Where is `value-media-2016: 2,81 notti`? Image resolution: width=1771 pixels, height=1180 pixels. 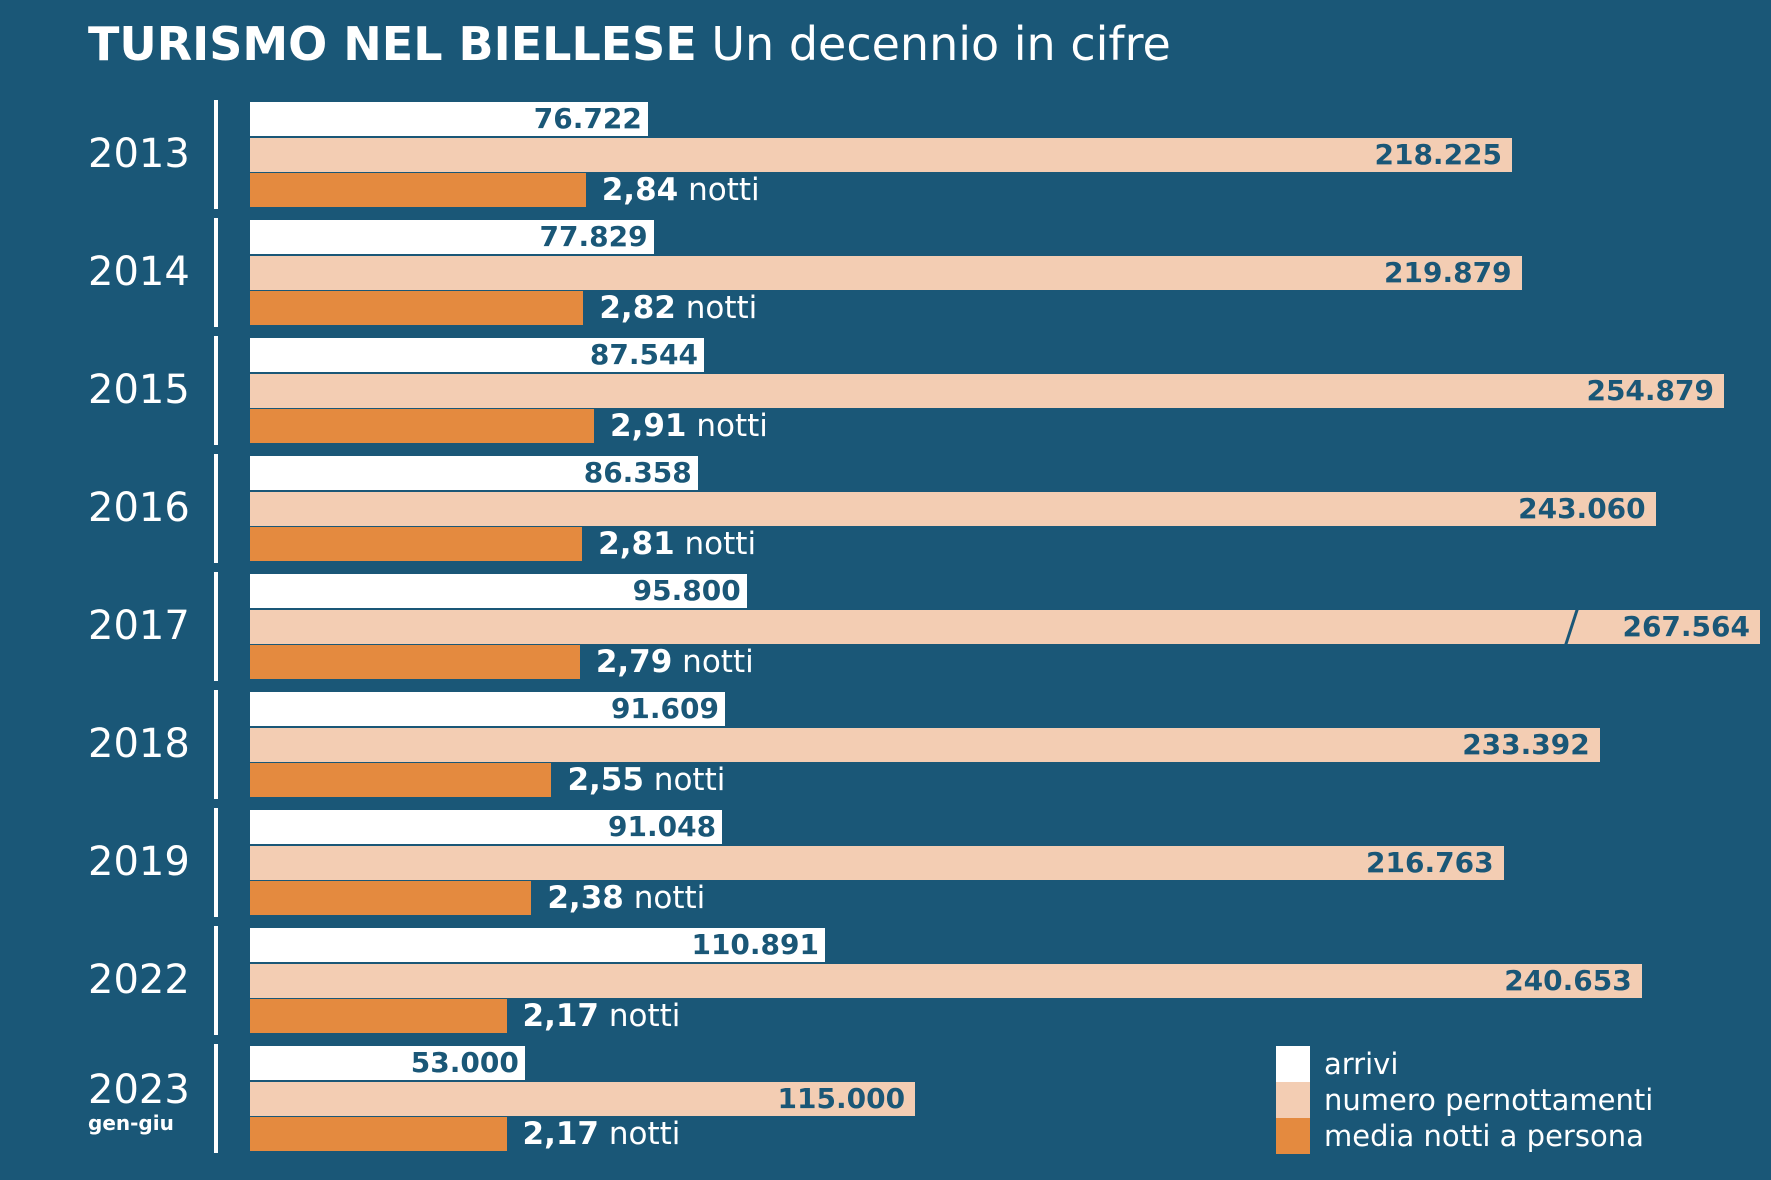
value-media-2016: 2,81 notti is located at coordinates (677, 544).